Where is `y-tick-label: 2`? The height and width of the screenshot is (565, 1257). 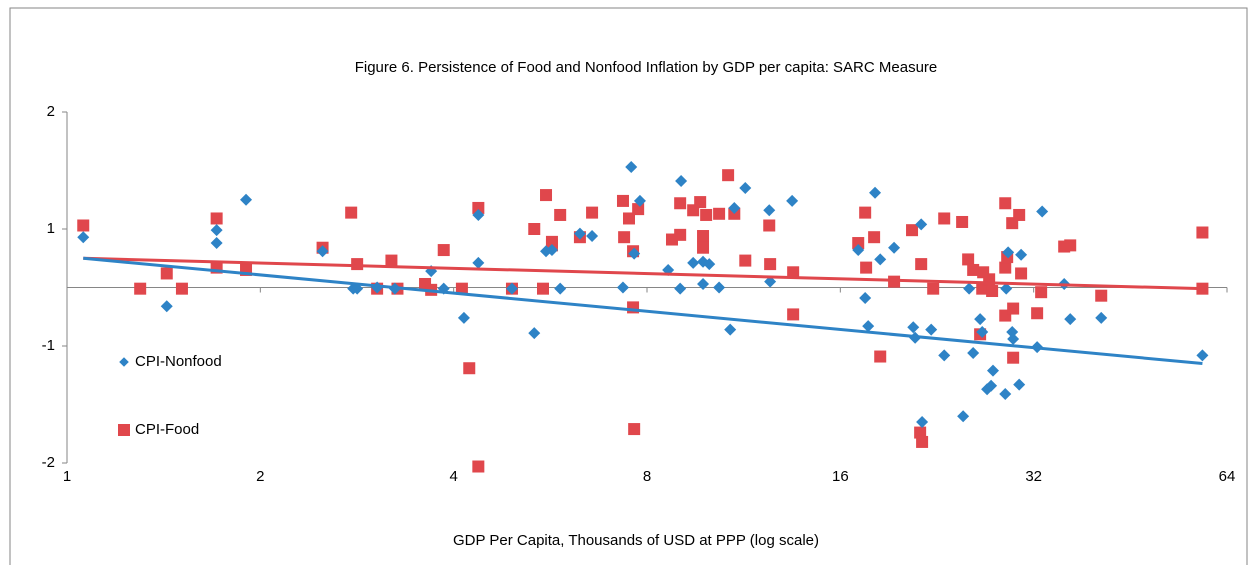 y-tick-label: 2 is located at coordinates (51, 111).